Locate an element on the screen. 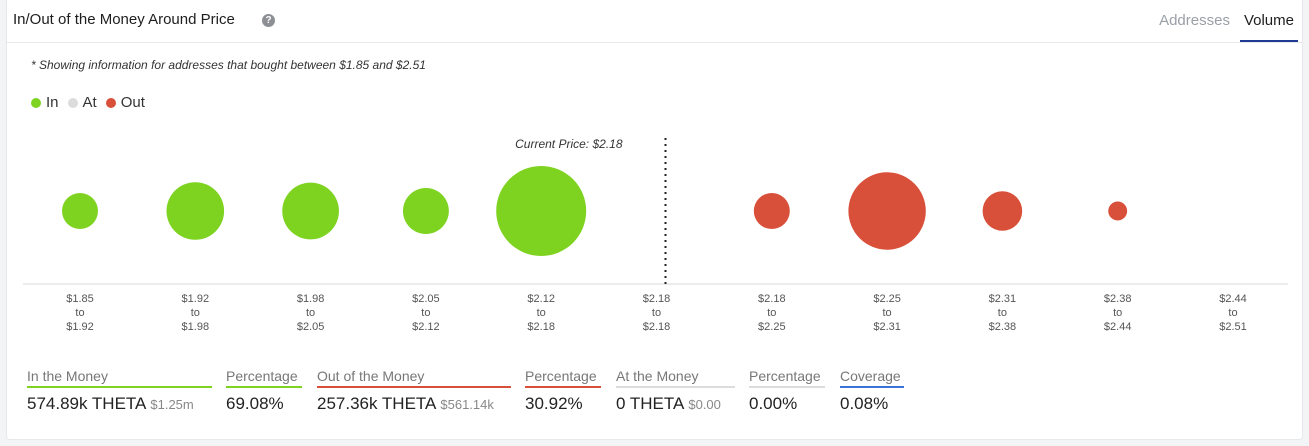 The width and height of the screenshot is (1309, 446). stat-value-text-2: 257.36k THETA is located at coordinates (377, 403).